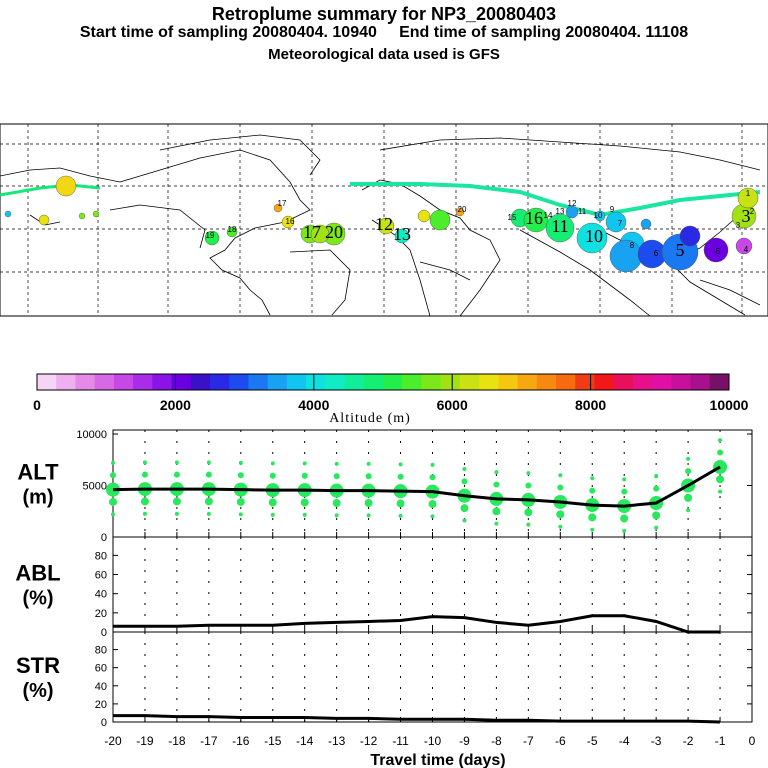 The image size is (768, 768). What do you see at coordinates (752, 741) in the screenshot?
I see `xtick-label: 0` at bounding box center [752, 741].